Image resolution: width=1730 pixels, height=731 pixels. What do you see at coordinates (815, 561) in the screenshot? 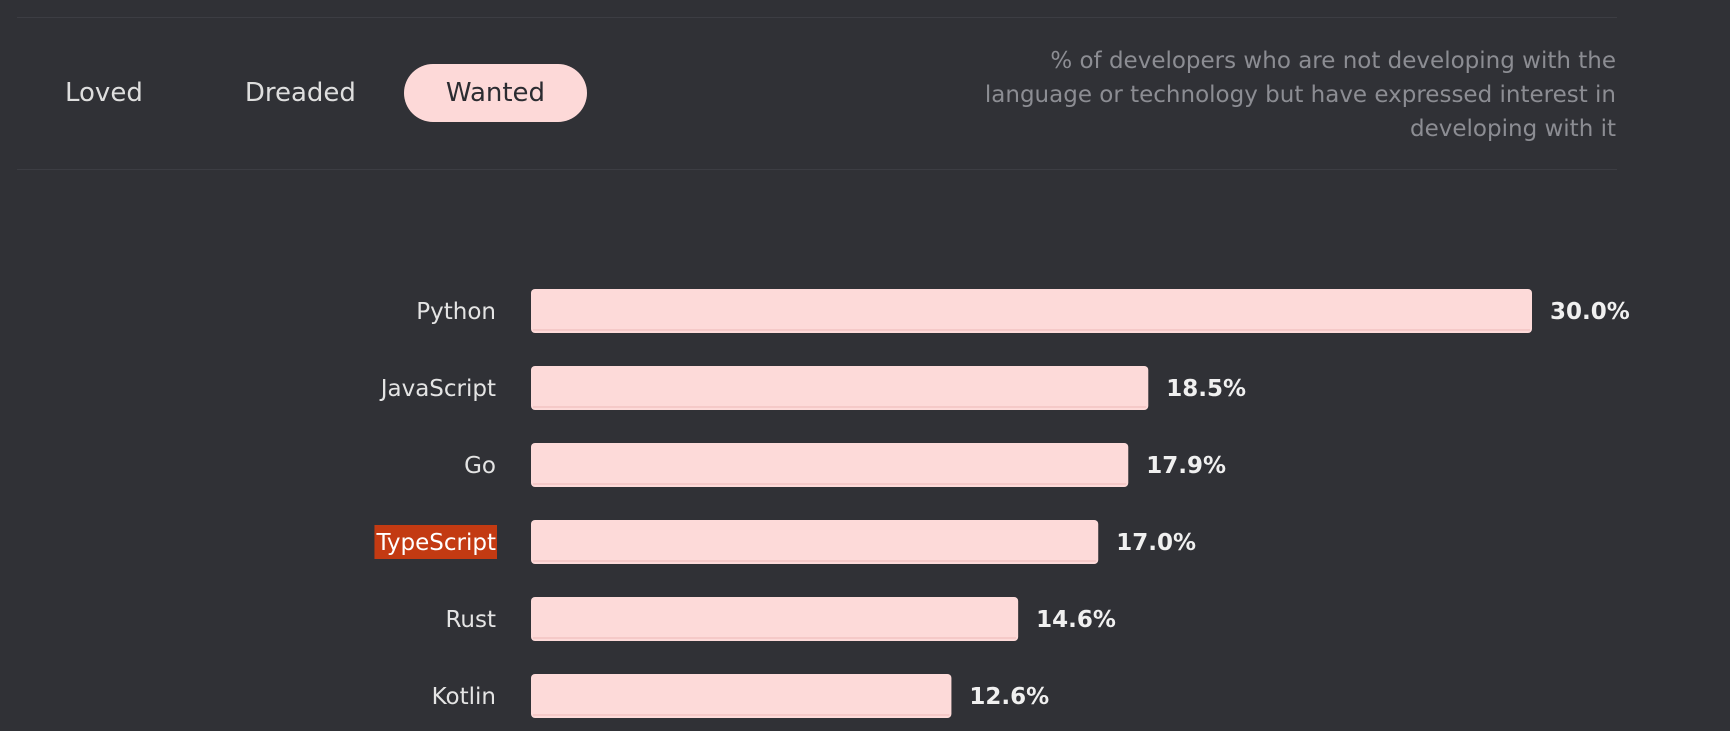
I see `bar-shade-typescript` at bounding box center [815, 561].